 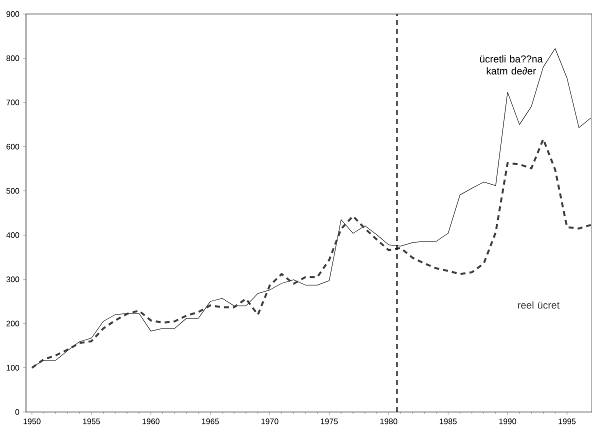 I want to click on x-tick-label: 1965, so click(x=210, y=421).